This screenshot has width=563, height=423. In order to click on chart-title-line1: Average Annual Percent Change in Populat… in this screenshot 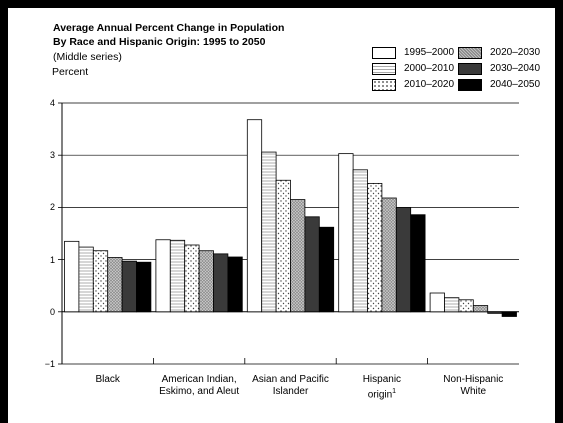, I will do `click(169, 28)`.